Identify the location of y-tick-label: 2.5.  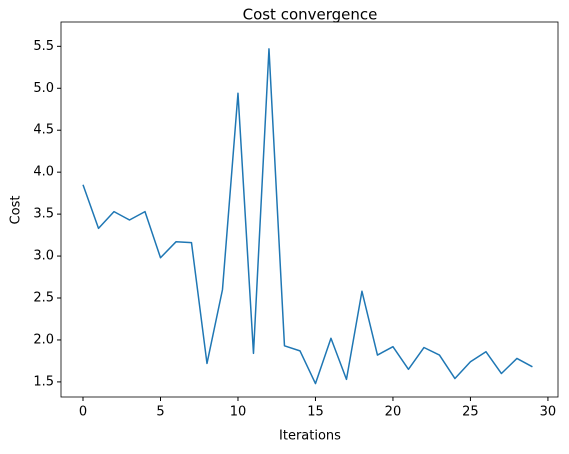
(43, 298).